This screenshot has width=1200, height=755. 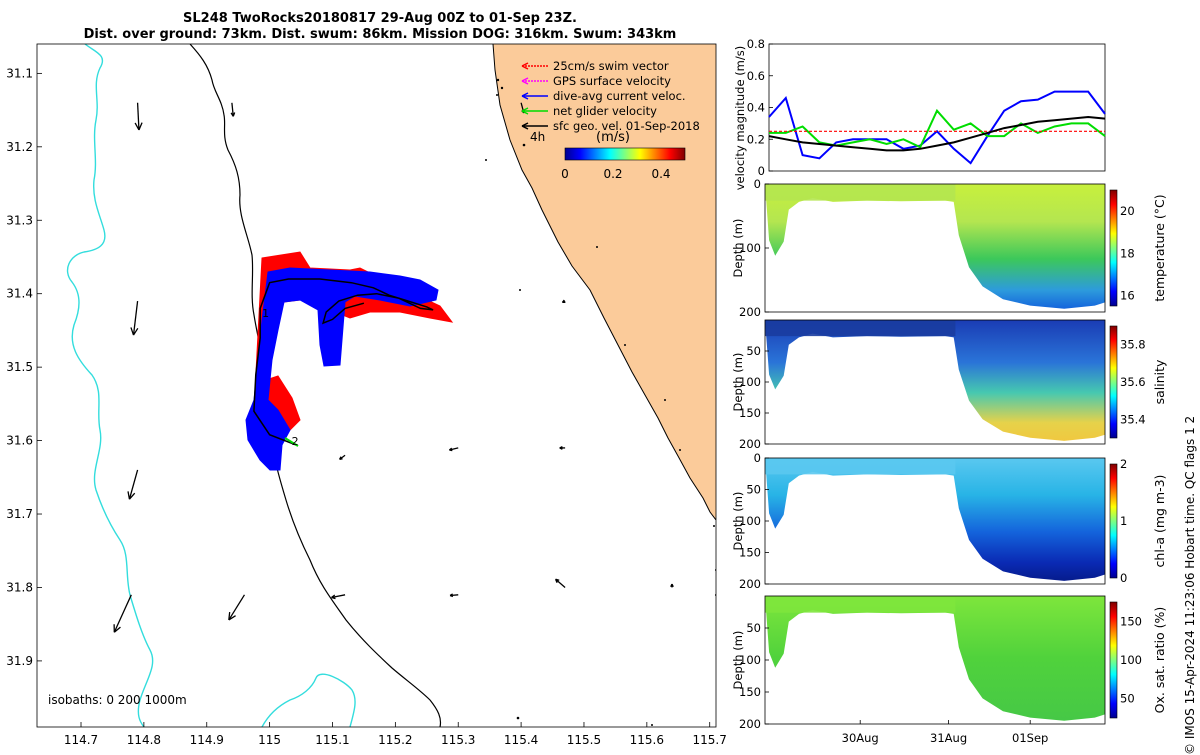 What do you see at coordinates (19, 294) in the screenshot?
I see `map-ytick-label: 31.4` at bounding box center [19, 294].